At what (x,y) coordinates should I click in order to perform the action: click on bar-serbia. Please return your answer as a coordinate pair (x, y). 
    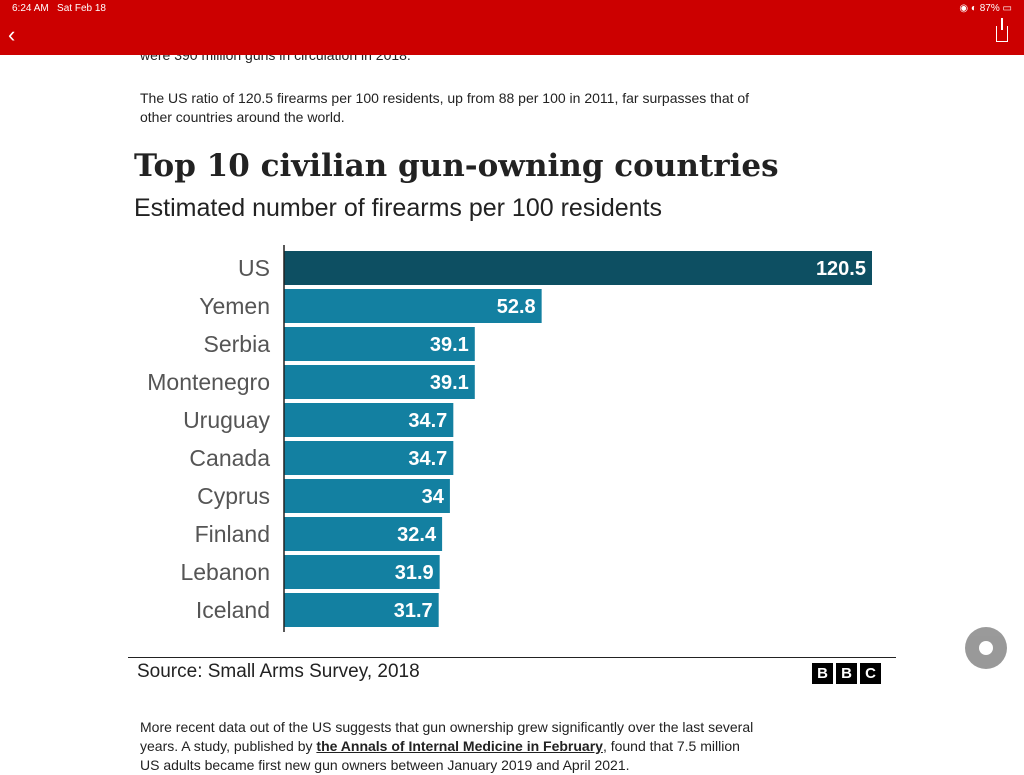
    Looking at the image, I should click on (379, 344).